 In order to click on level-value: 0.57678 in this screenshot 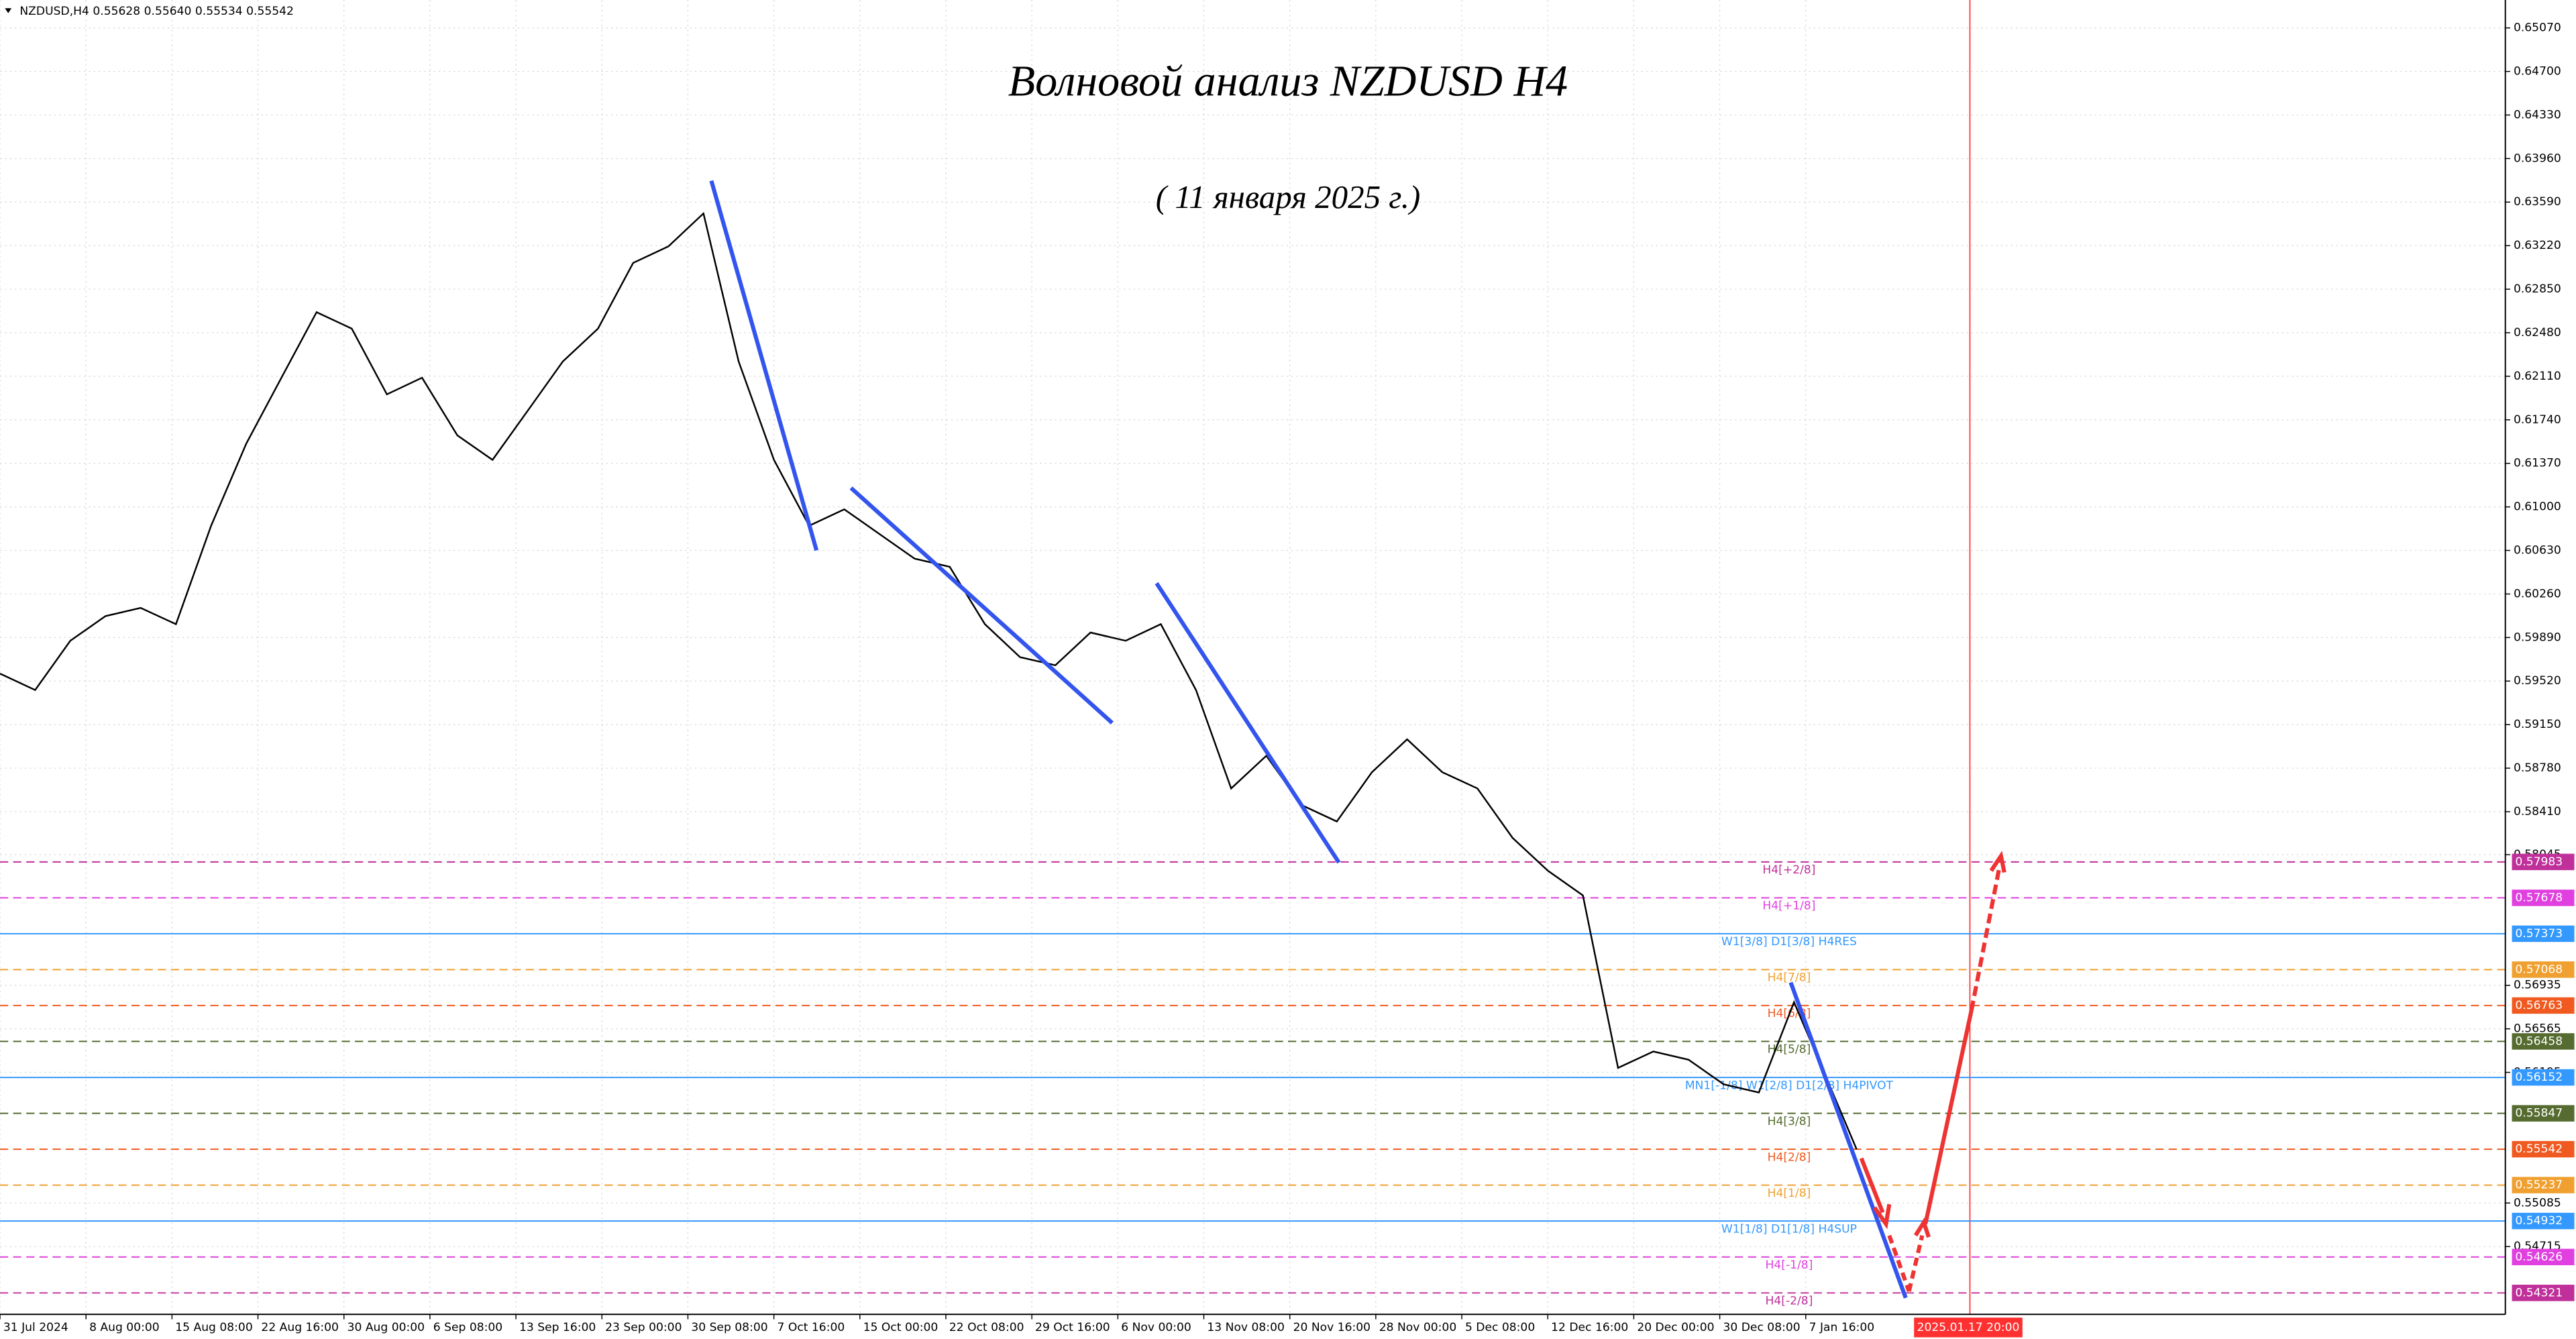, I will do `click(2539, 897)`.